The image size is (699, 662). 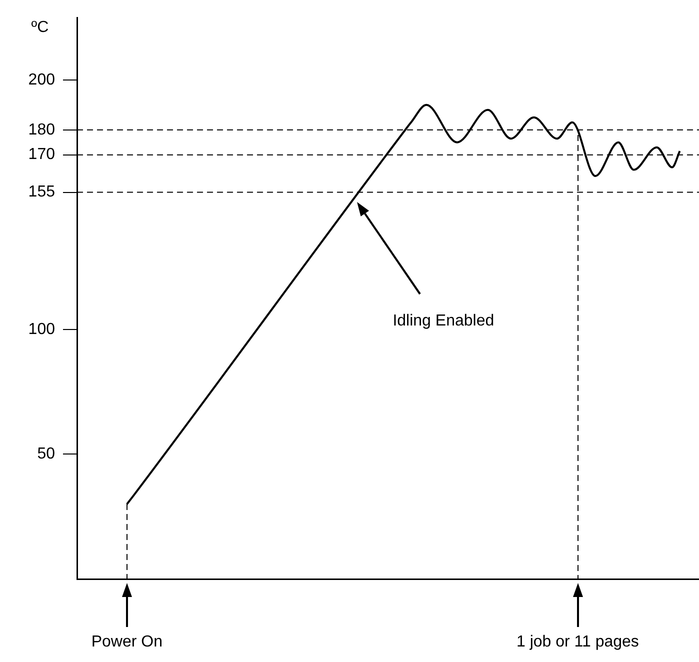 What do you see at coordinates (42, 129) in the screenshot?
I see `y-tick-label: 180` at bounding box center [42, 129].